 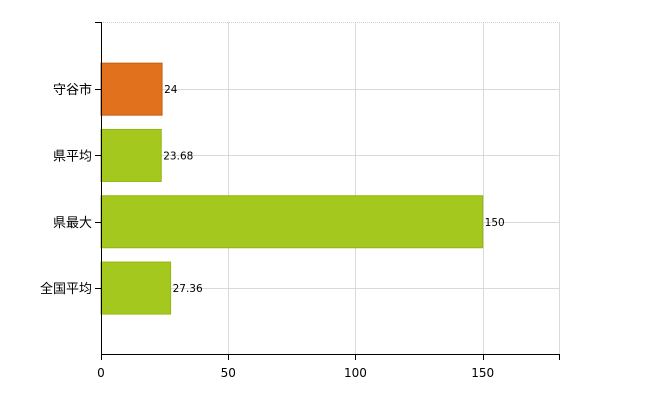 What do you see at coordinates (66, 289) in the screenshot?
I see `category-label: 全国平均` at bounding box center [66, 289].